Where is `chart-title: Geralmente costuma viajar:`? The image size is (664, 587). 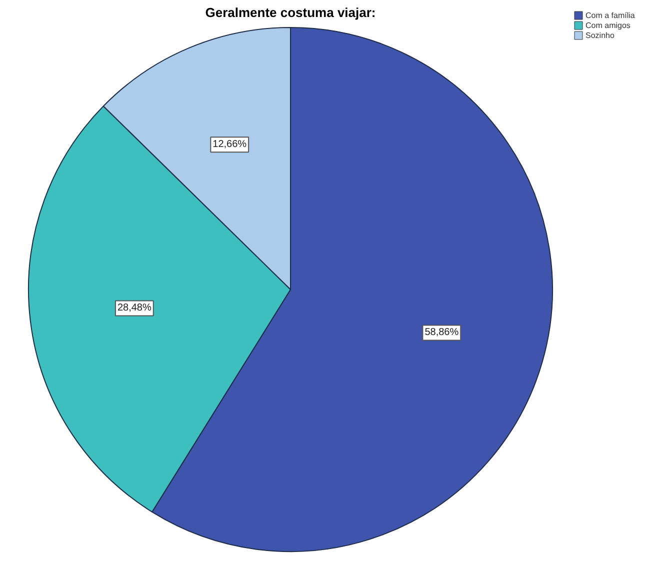
chart-title: Geralmente costuma viajar: is located at coordinates (290, 12).